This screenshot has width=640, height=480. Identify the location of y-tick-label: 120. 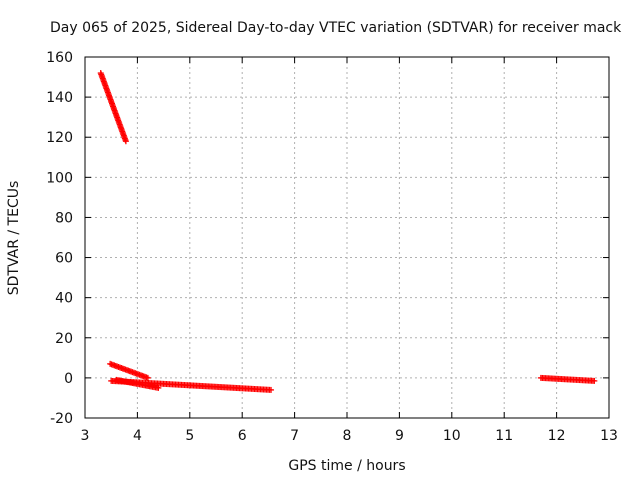
(59, 138).